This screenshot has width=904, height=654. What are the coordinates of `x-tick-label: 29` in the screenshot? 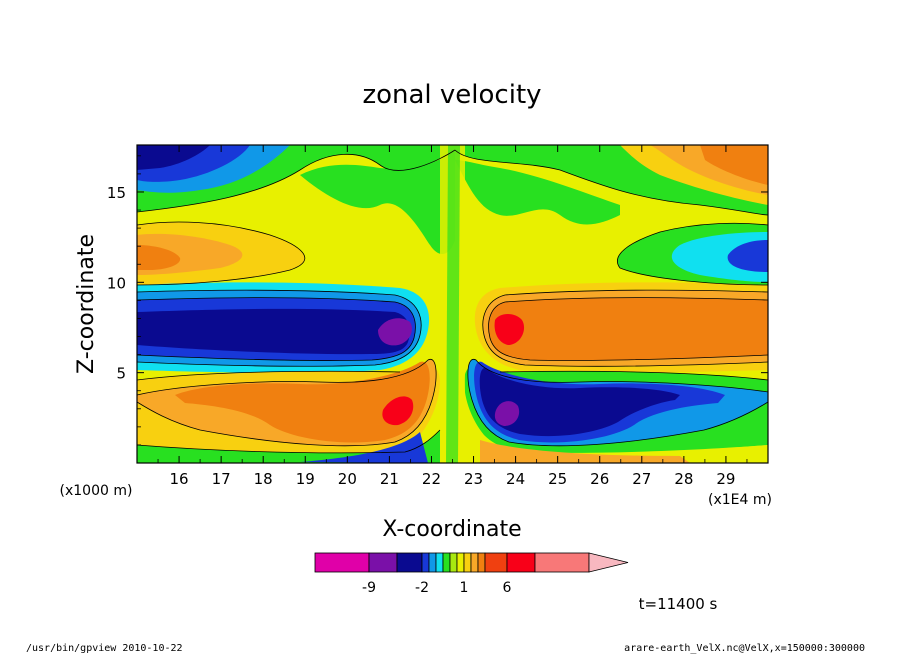 It's located at (725, 479).